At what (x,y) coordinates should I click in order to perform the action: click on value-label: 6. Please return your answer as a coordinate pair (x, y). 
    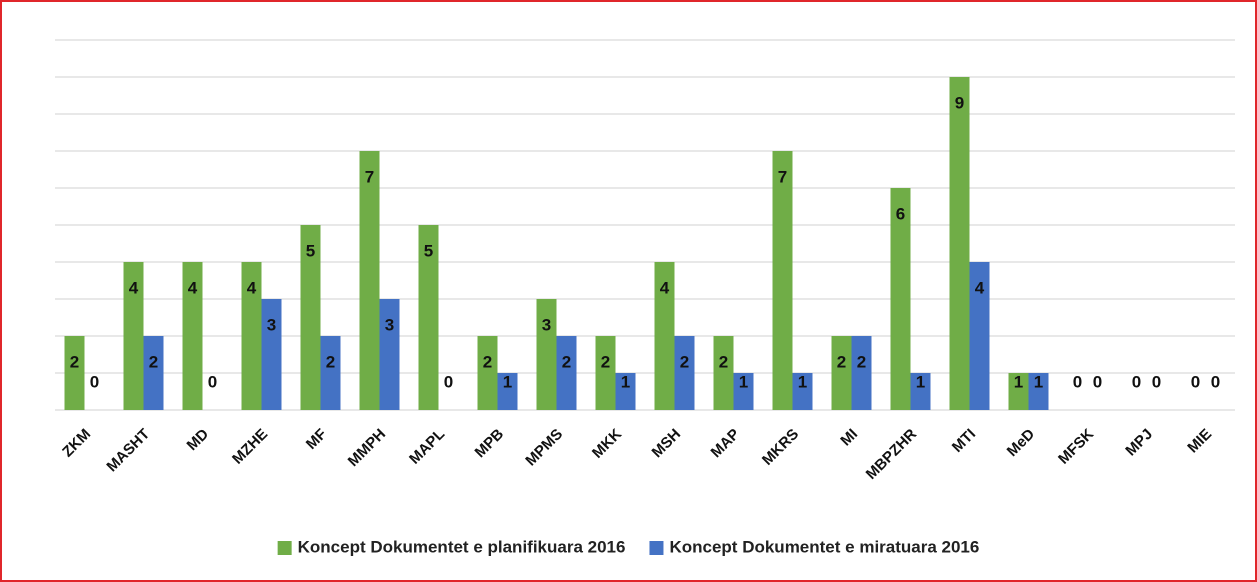
    Looking at the image, I should click on (900, 213).